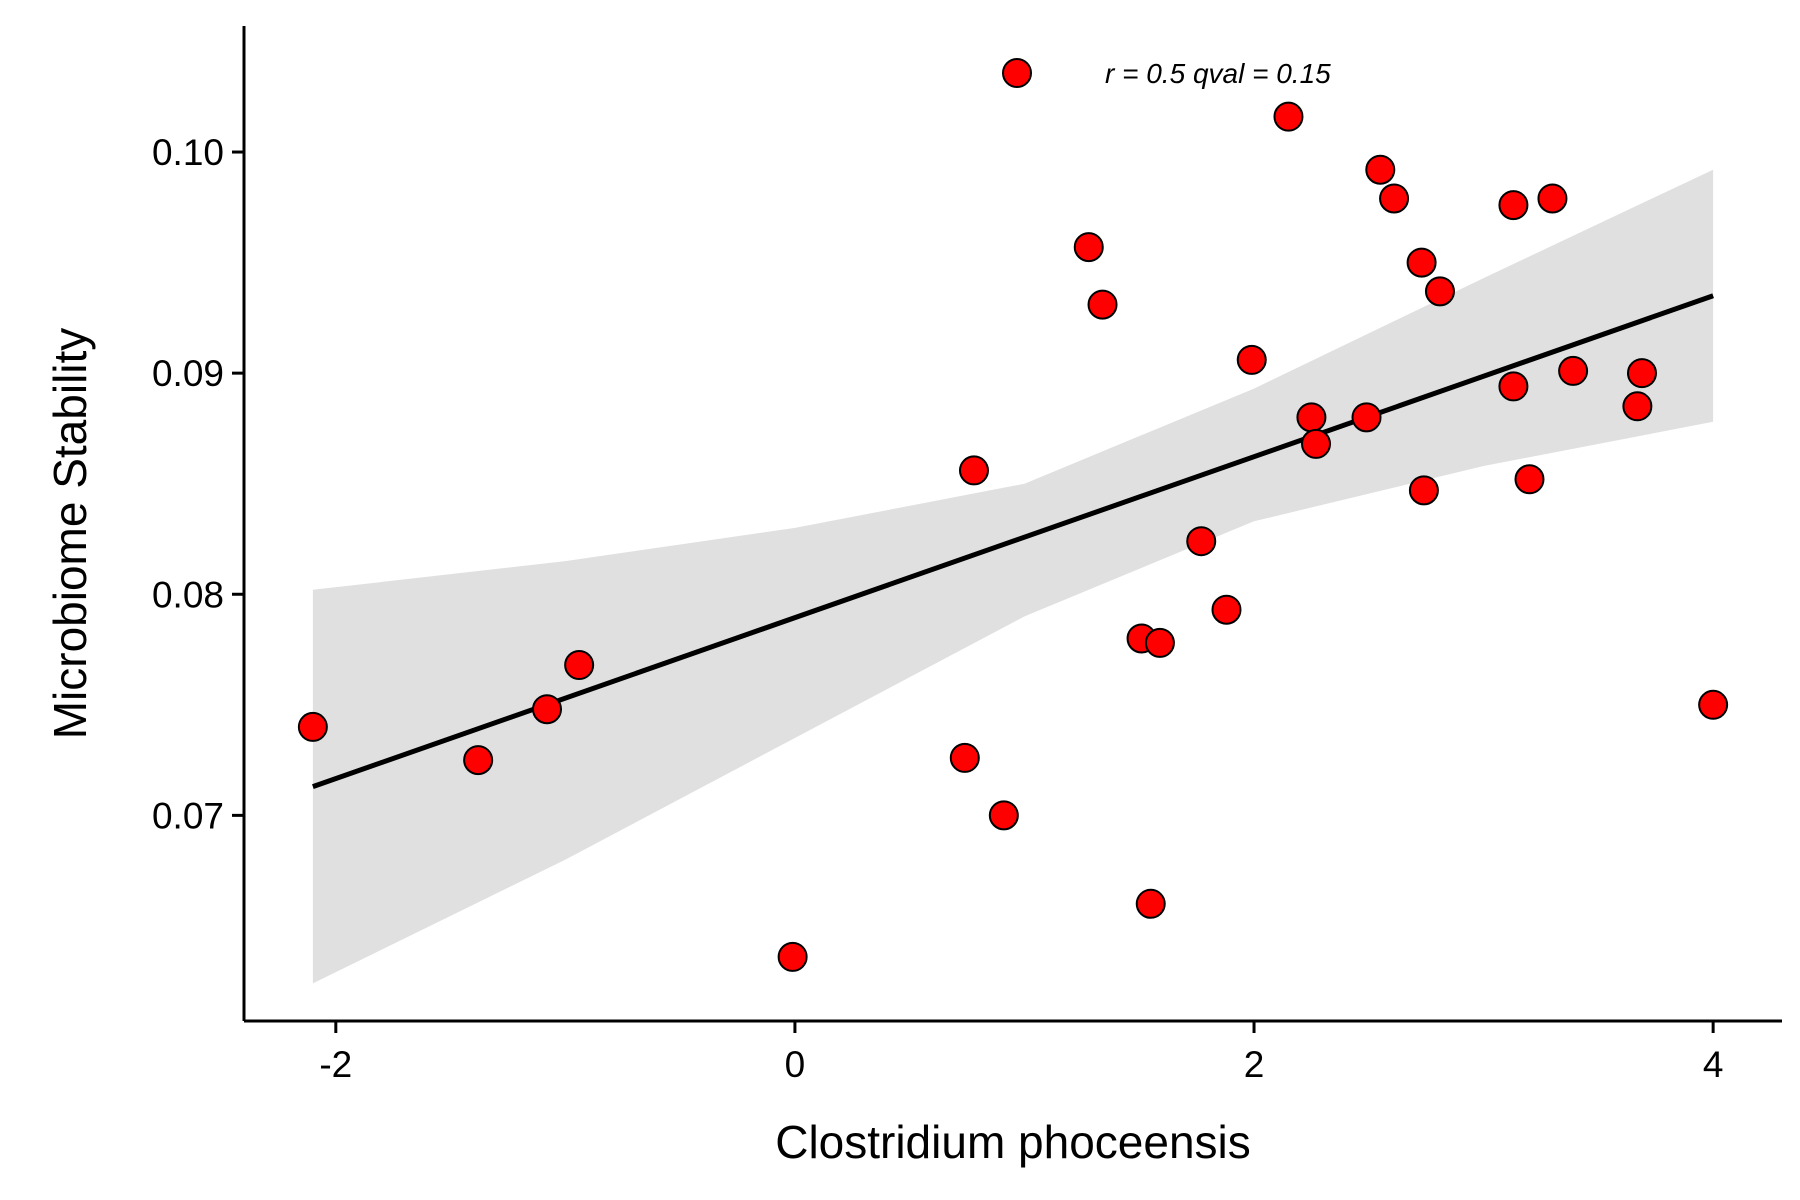  I want to click on x-tick-label: 2, so click(1254, 1064).